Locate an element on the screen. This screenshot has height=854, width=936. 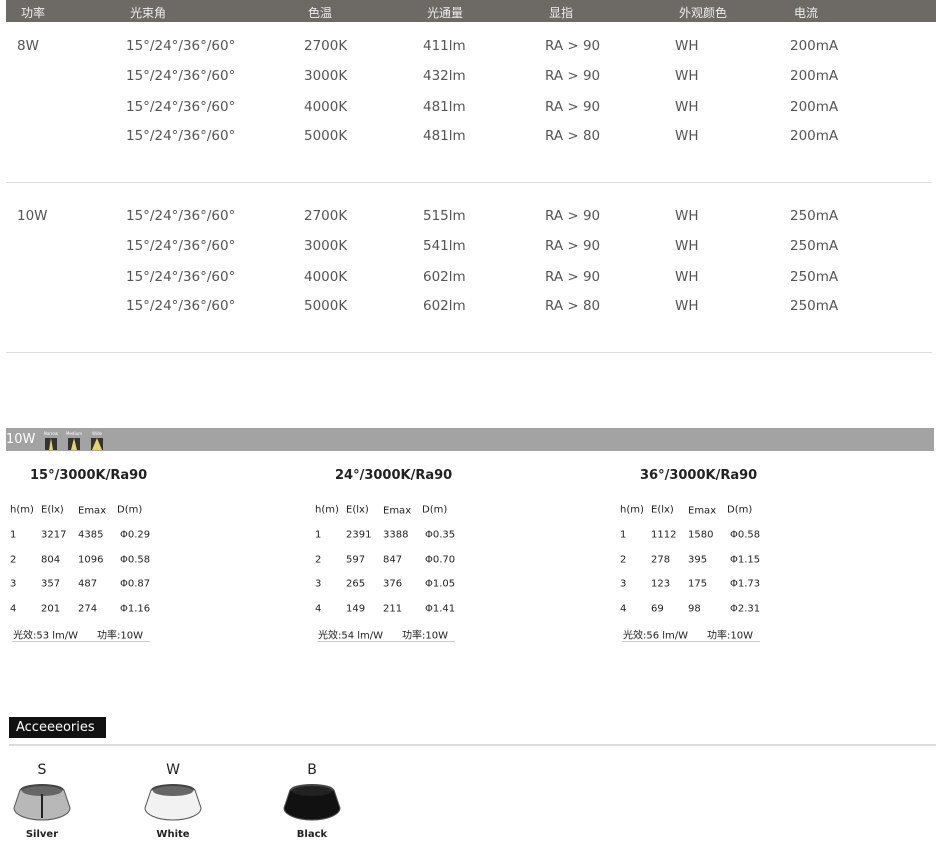
table-cell: 3 is located at coordinates (13, 584).